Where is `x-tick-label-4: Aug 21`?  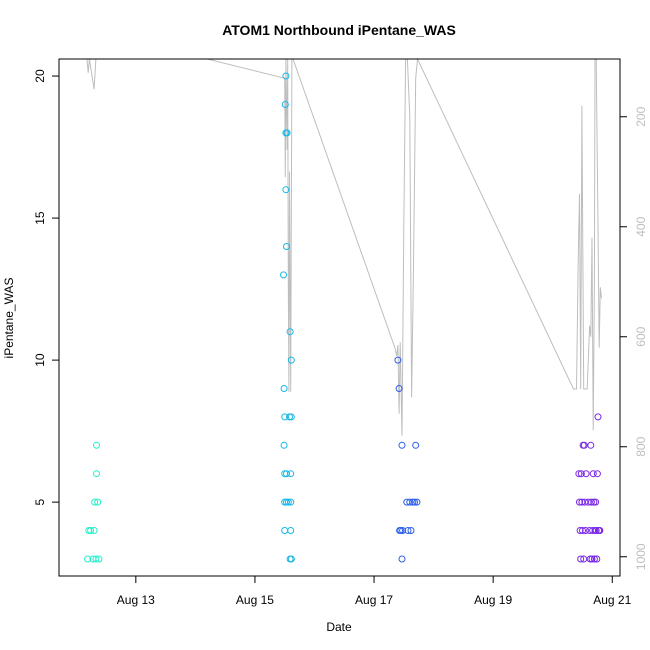 x-tick-label-4: Aug 21 is located at coordinates (612, 600).